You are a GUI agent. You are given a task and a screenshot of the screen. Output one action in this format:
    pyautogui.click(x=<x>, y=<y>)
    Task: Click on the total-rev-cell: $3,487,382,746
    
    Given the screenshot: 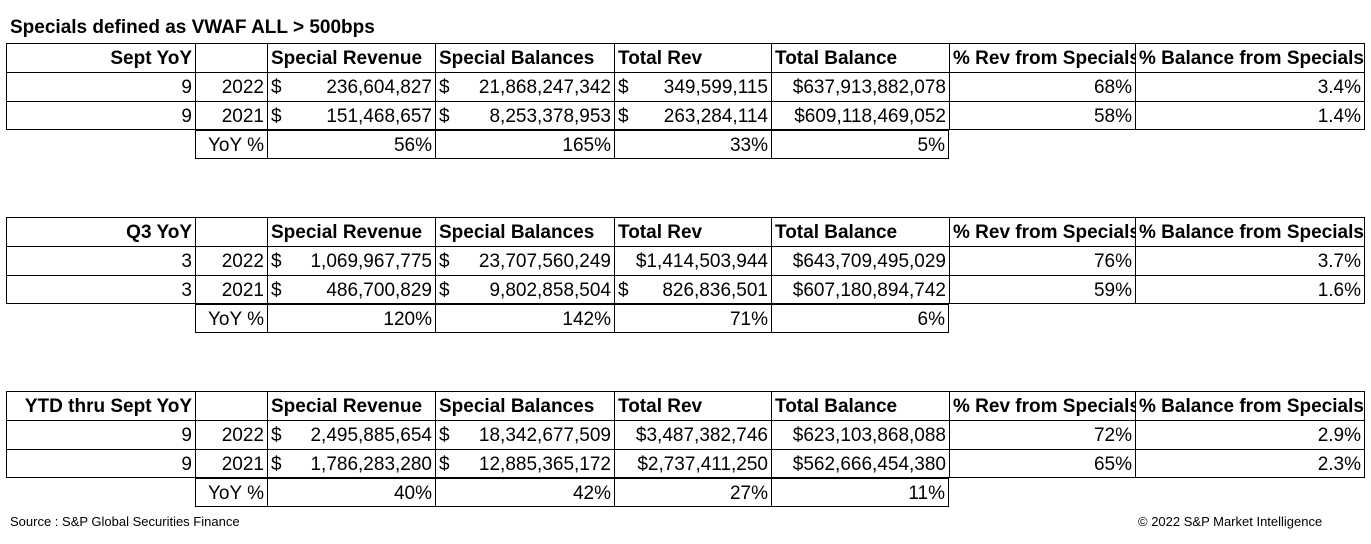 What is the action you would take?
    pyautogui.click(x=692, y=434)
    